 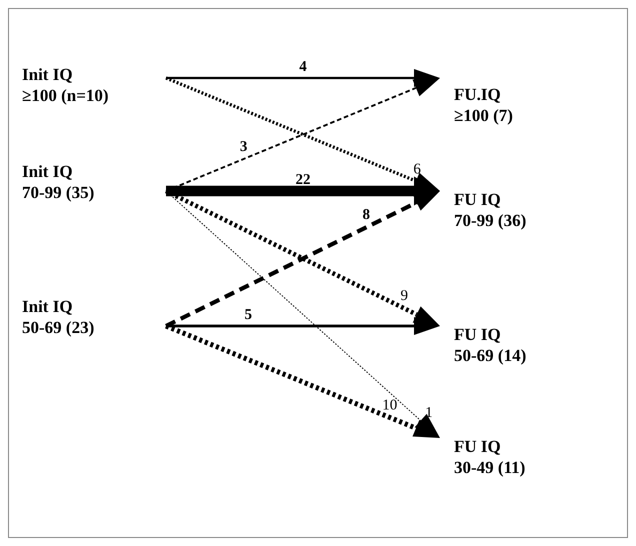 I want to click on data-label: 8, so click(x=366, y=214).